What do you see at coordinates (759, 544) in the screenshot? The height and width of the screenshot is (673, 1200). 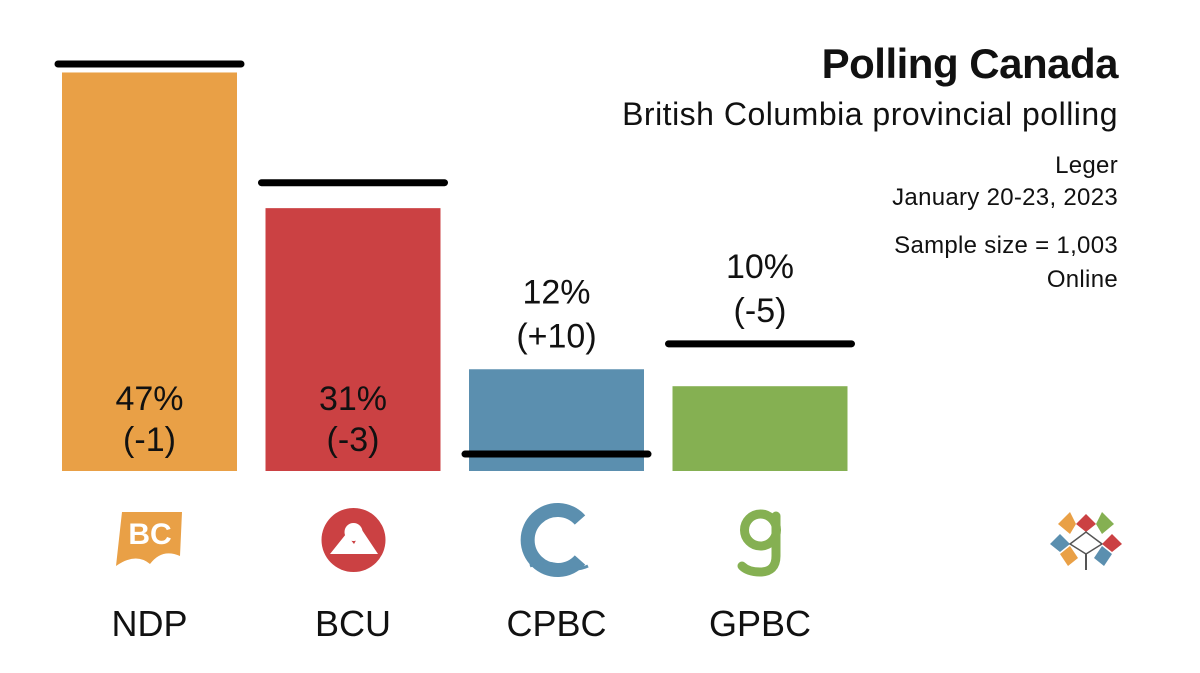 I see `green-bc-logo-tail` at bounding box center [759, 544].